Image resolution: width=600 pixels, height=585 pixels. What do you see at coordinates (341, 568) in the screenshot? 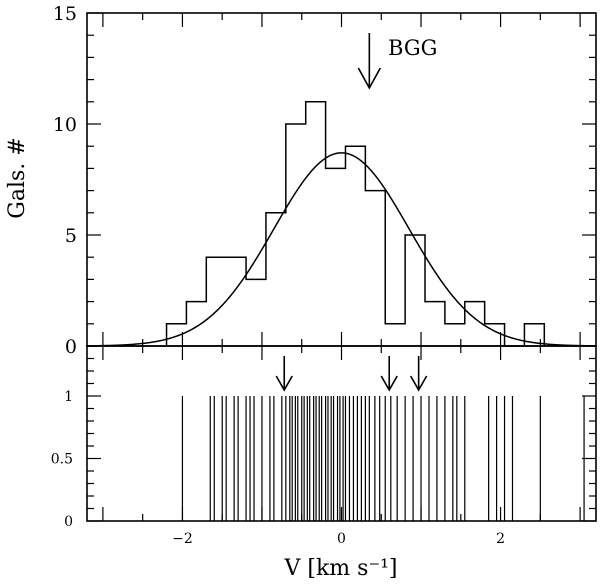
I see `bottom-x-axis-label: V [km s⁻¹]` at bounding box center [341, 568].